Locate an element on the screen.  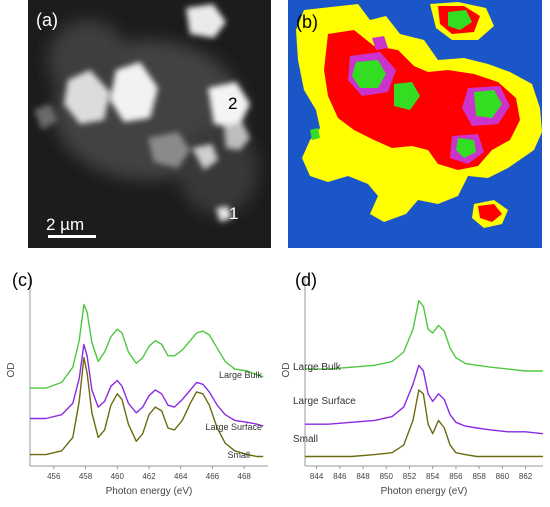
chart-c-xtick-label: 458 is located at coordinates (86, 476).